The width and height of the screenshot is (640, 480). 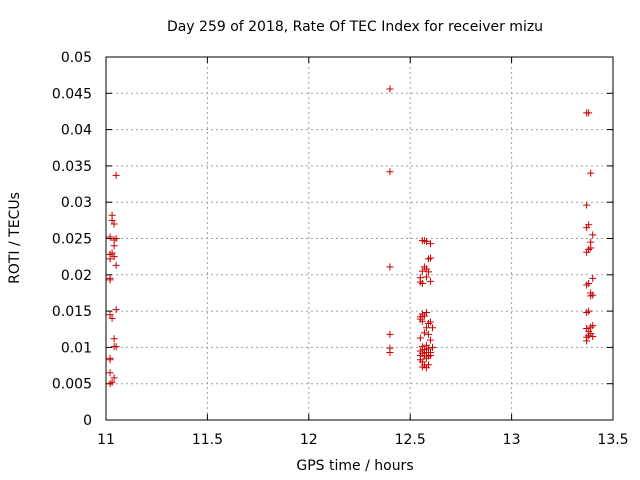 I want to click on y-tick-label: 0.04, so click(x=76, y=131).